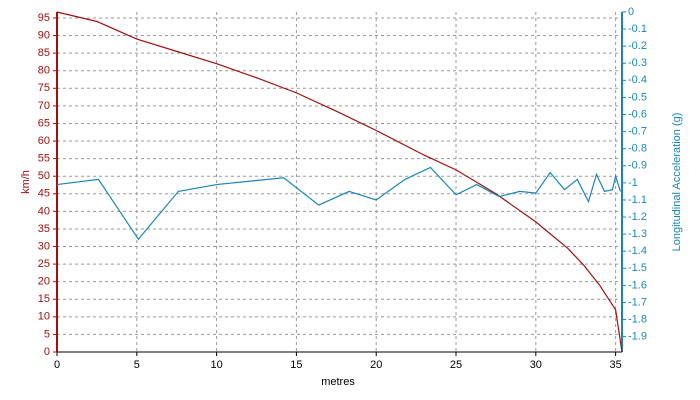 Image resolution: width=700 pixels, height=400 pixels. What do you see at coordinates (456, 365) in the screenshot?
I see `x-tick-label: 25` at bounding box center [456, 365].